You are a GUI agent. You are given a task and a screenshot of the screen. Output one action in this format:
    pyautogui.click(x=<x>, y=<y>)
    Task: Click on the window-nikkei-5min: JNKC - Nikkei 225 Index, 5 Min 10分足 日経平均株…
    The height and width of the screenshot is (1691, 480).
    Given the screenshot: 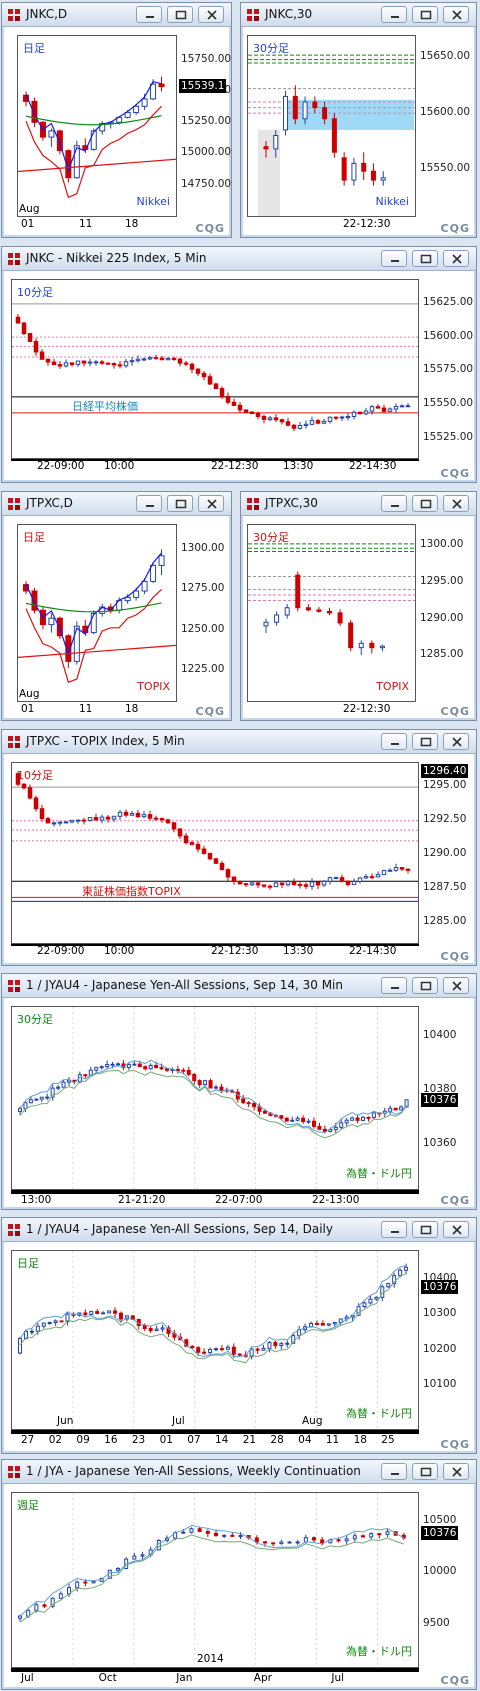 What is the action you would take?
    pyautogui.click(x=239, y=364)
    